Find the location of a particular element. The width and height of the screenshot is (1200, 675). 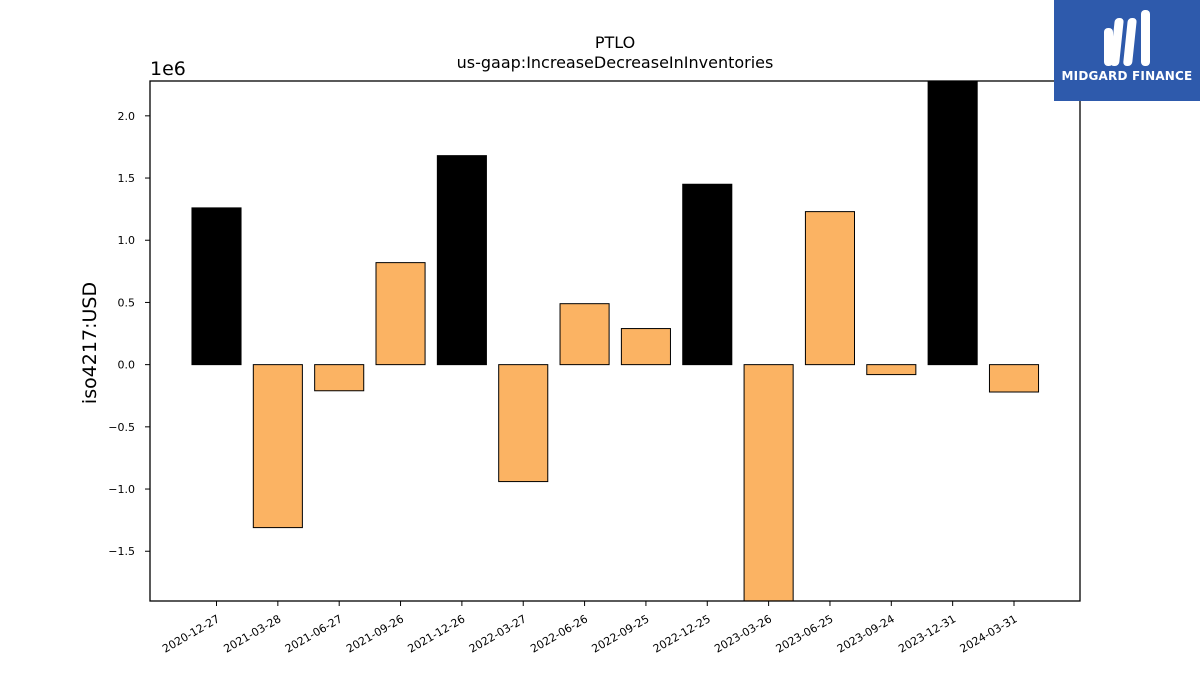

x-tick-label: 2021-12-26 is located at coordinates (437, 633).